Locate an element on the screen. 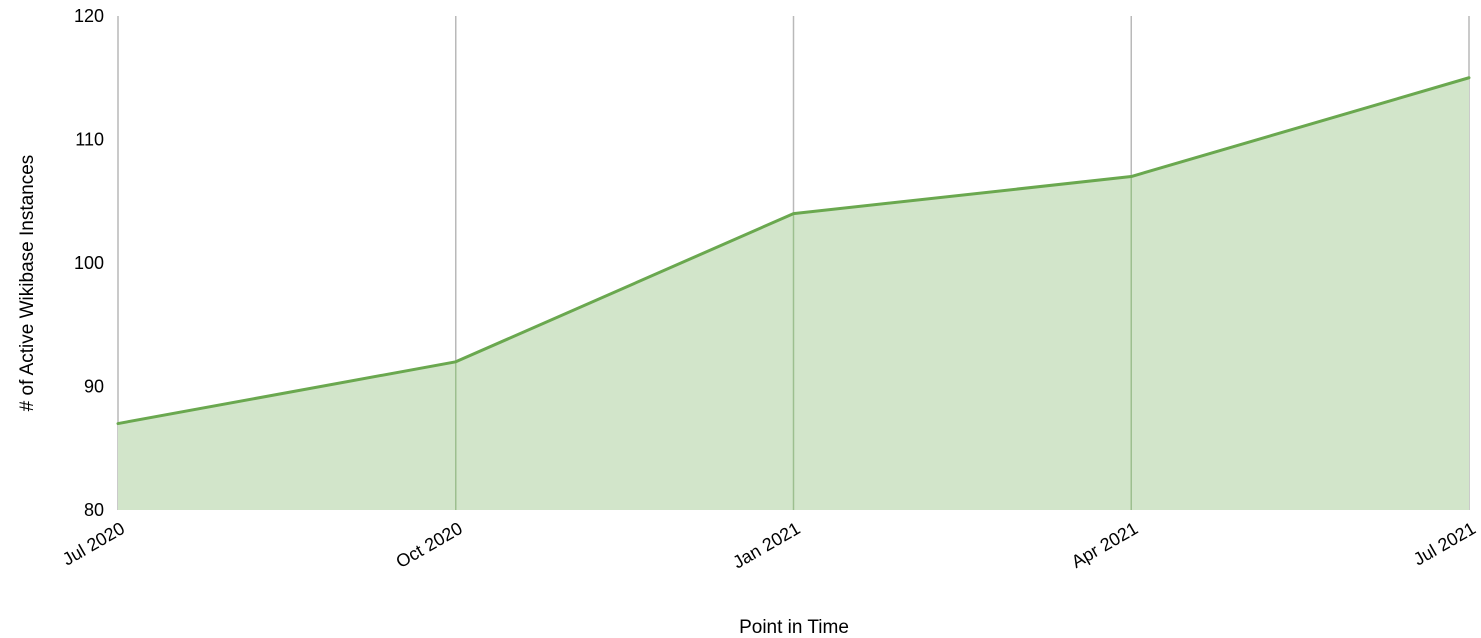  y-tick-label: 80 is located at coordinates (94, 510).